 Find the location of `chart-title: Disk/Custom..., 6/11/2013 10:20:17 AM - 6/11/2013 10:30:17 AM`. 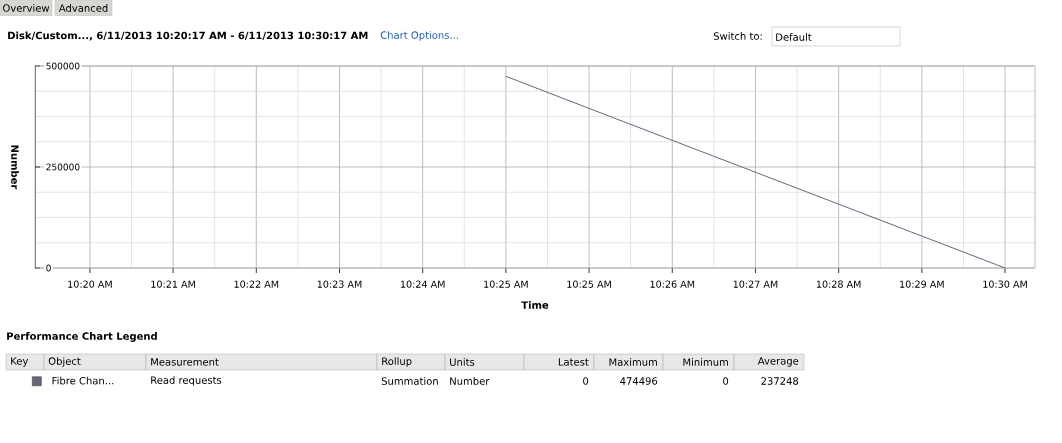

chart-title: Disk/Custom..., 6/11/2013 10:20:17 AM - 6/11/2013 10:30:17 AM is located at coordinates (188, 36).